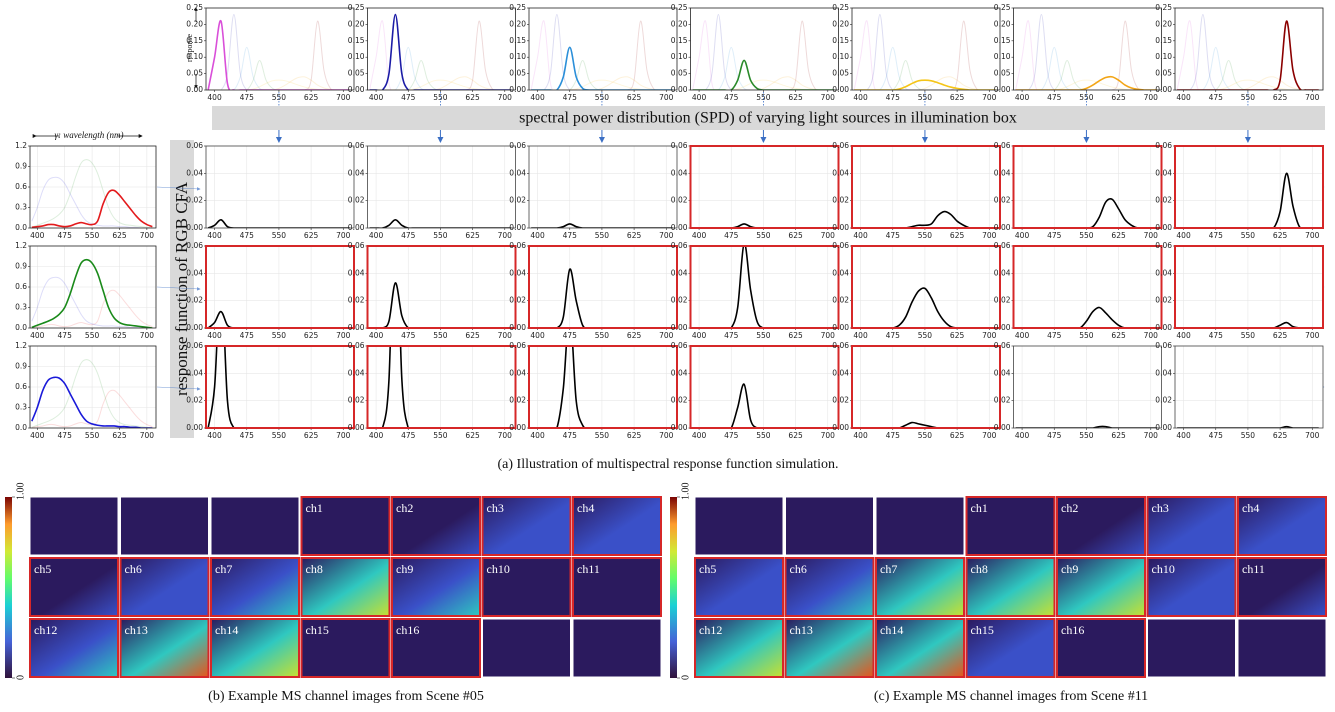 The image size is (1335, 712). Describe the element at coordinates (356, 7) in the screenshot. I see `y-tick-label: 0.25` at that location.